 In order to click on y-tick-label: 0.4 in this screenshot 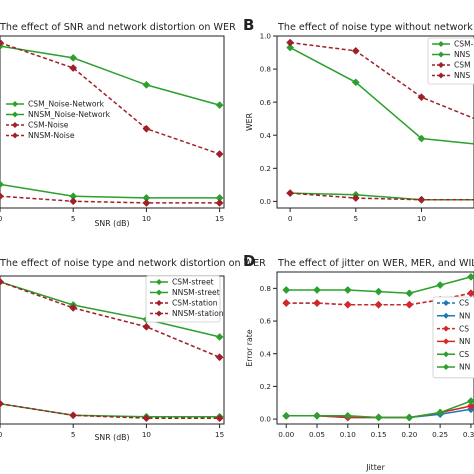, I will do `click(266, 135)`.